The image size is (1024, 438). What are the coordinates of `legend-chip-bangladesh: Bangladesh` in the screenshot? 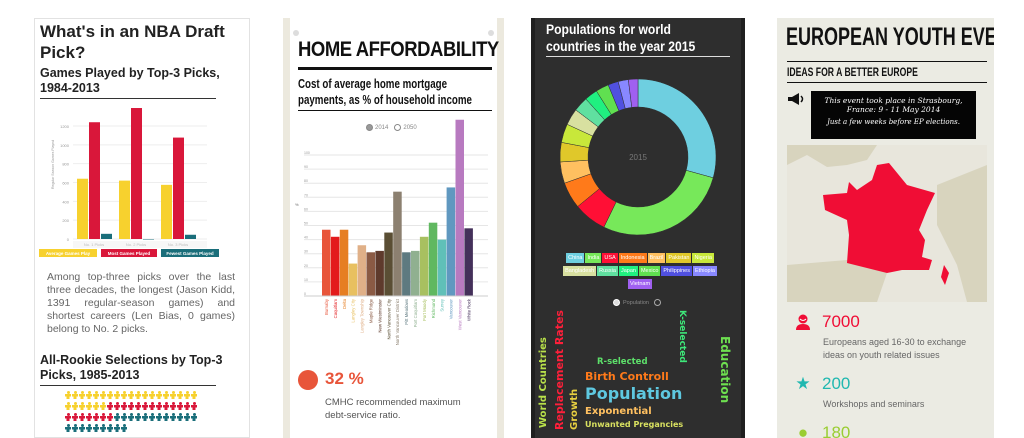 It's located at (580, 271).